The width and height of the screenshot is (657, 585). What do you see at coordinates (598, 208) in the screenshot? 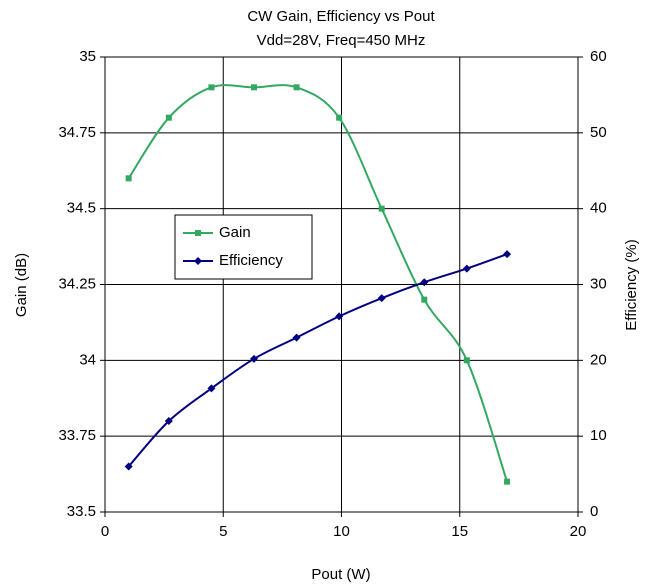
I see `y2-tick-label: 40` at bounding box center [598, 208].